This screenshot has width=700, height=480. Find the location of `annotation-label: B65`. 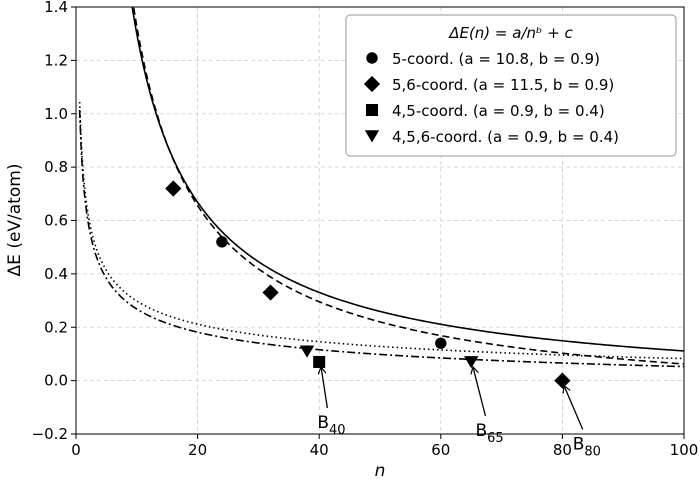

annotation-label: B65 is located at coordinates (489, 433).